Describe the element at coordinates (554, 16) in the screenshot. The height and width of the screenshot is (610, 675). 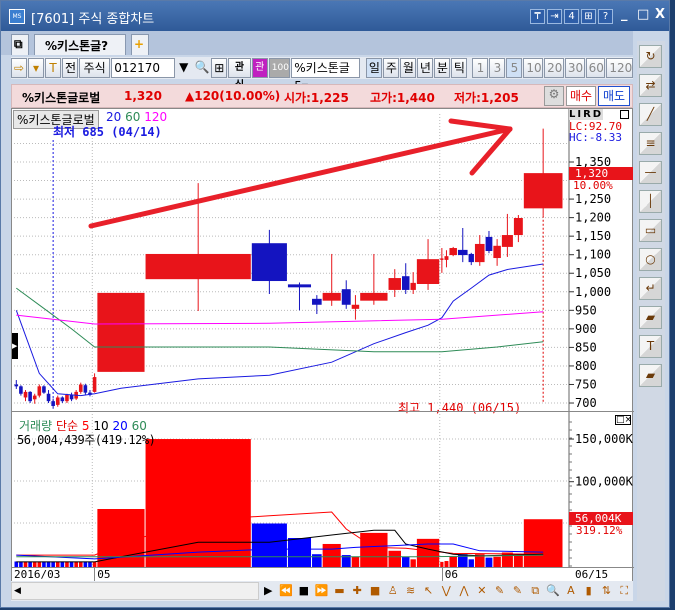
I see `link-button: ⇥` at that location.